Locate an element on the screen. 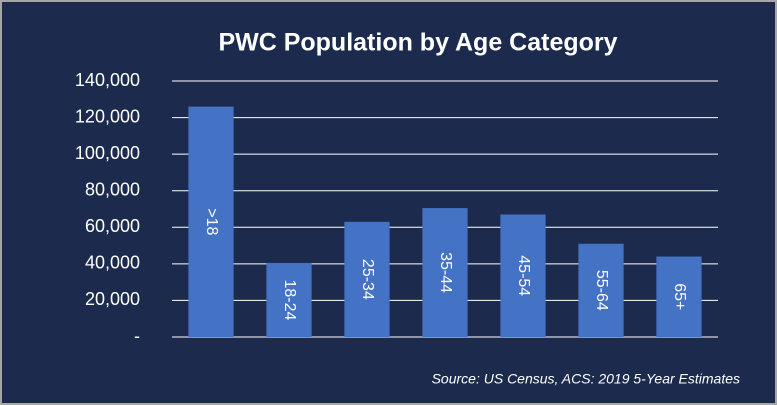 The image size is (777, 405). chart-title: PWC Population by Age Category is located at coordinates (417, 43).